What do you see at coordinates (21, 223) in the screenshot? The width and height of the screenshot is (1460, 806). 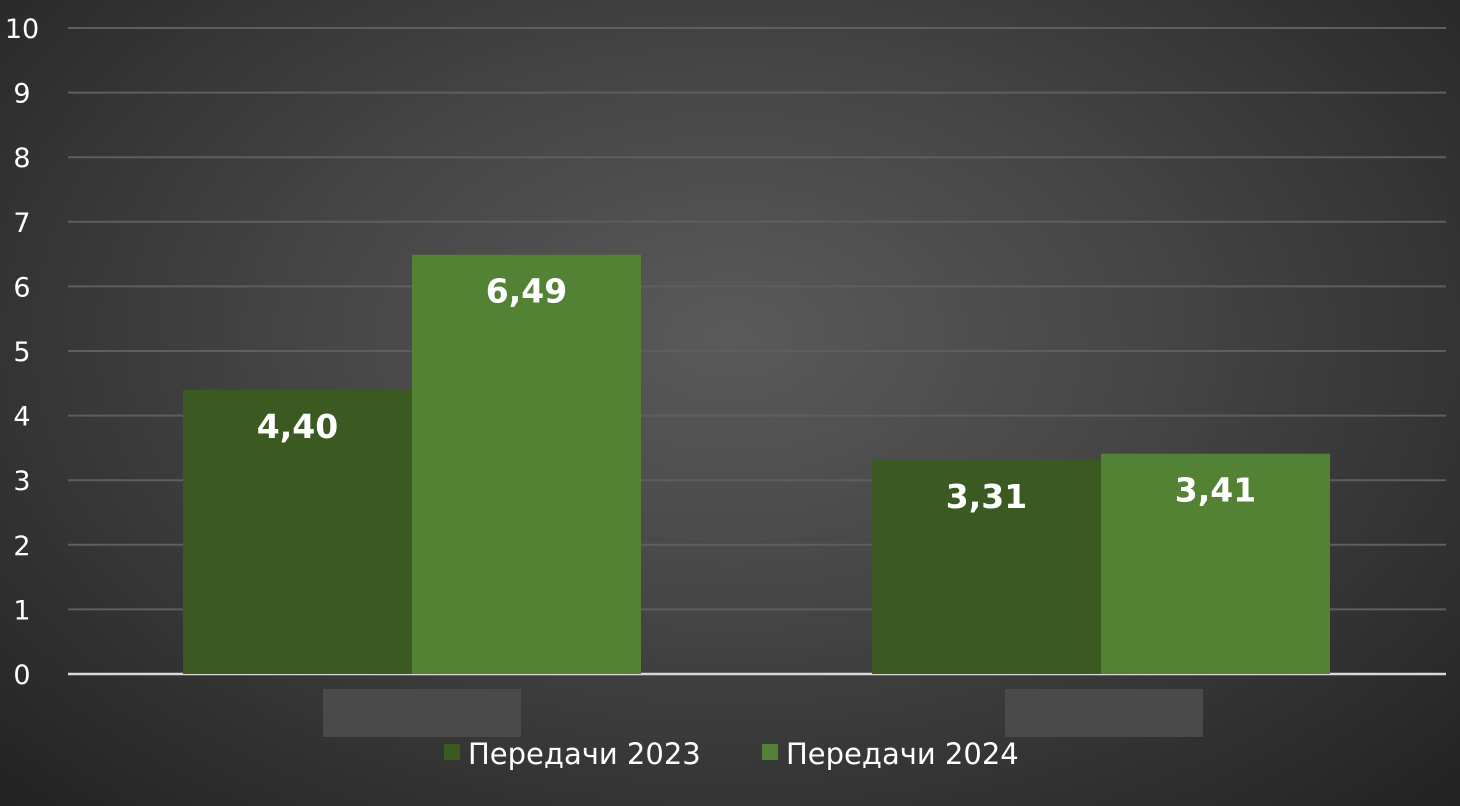 I see `y-tick-label: 7` at bounding box center [21, 223].